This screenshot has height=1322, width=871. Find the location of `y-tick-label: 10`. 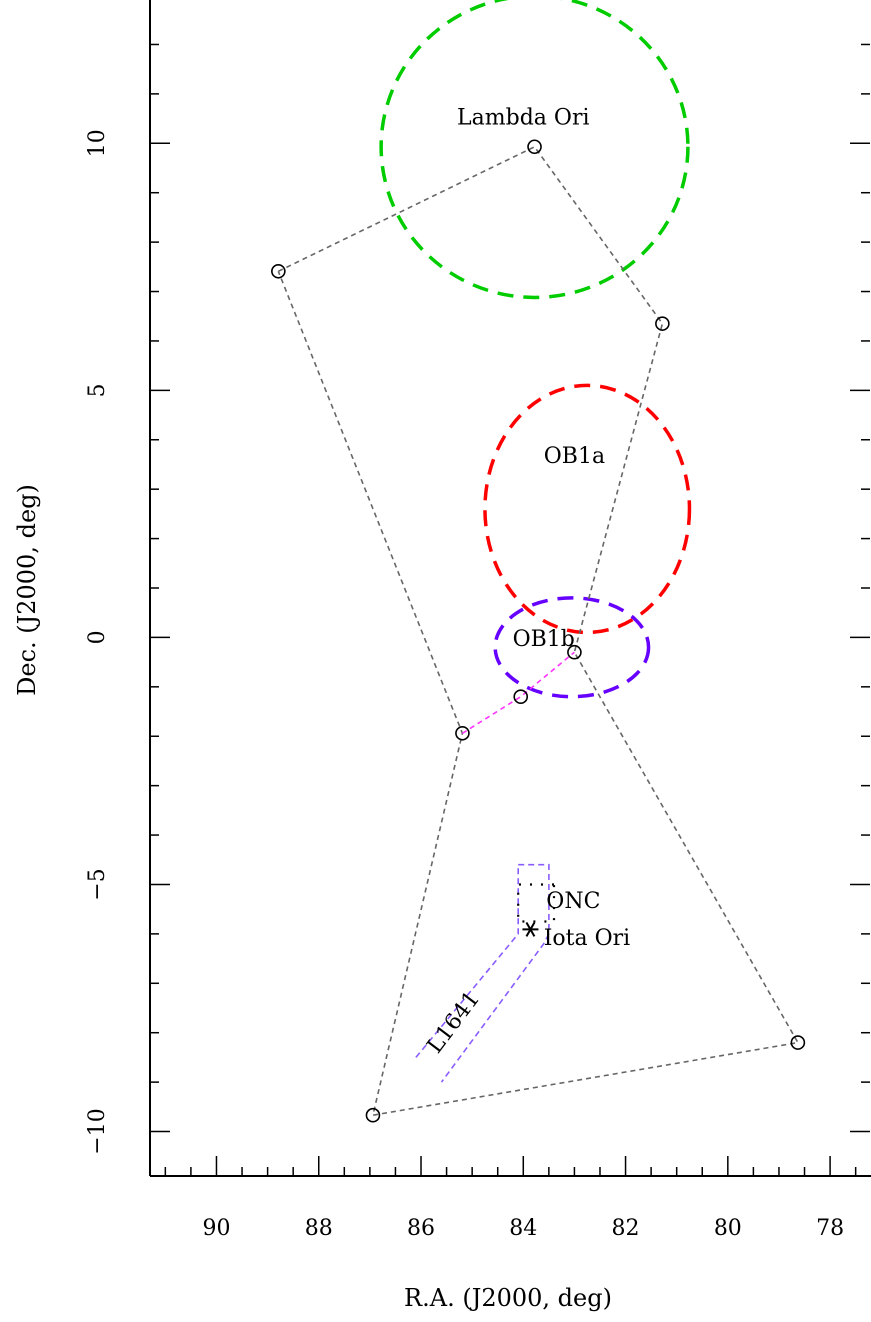

y-tick-label: 10 is located at coordinates (97, 143).